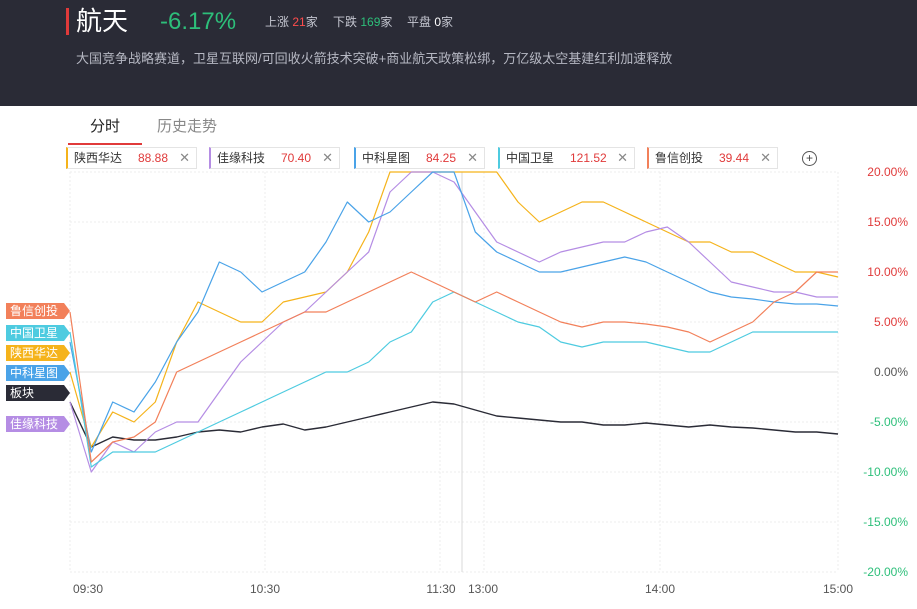  What do you see at coordinates (463, 589) in the screenshot?
I see `x-axis: 09:30 10:30 11:30 13:00 14:00 15:00` at bounding box center [463, 589].